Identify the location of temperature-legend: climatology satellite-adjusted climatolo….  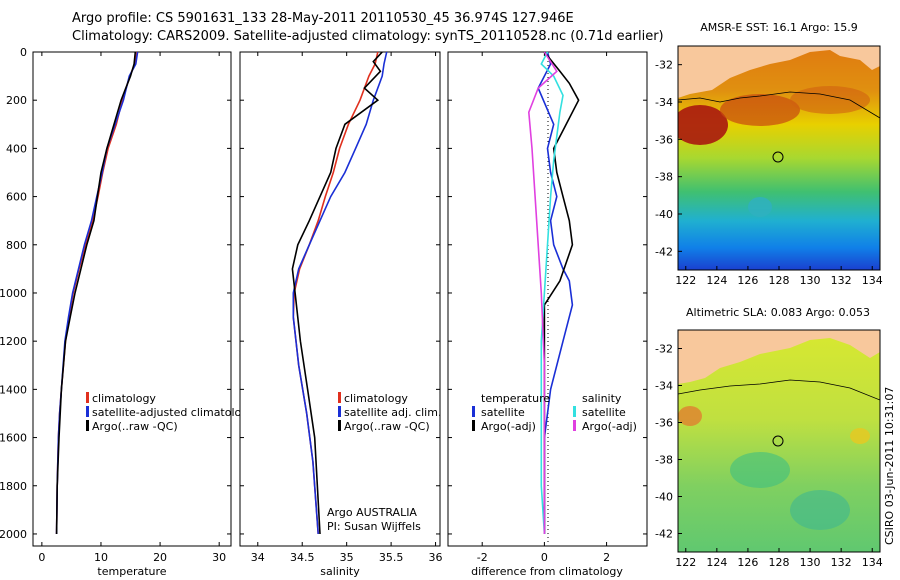
(170, 412).